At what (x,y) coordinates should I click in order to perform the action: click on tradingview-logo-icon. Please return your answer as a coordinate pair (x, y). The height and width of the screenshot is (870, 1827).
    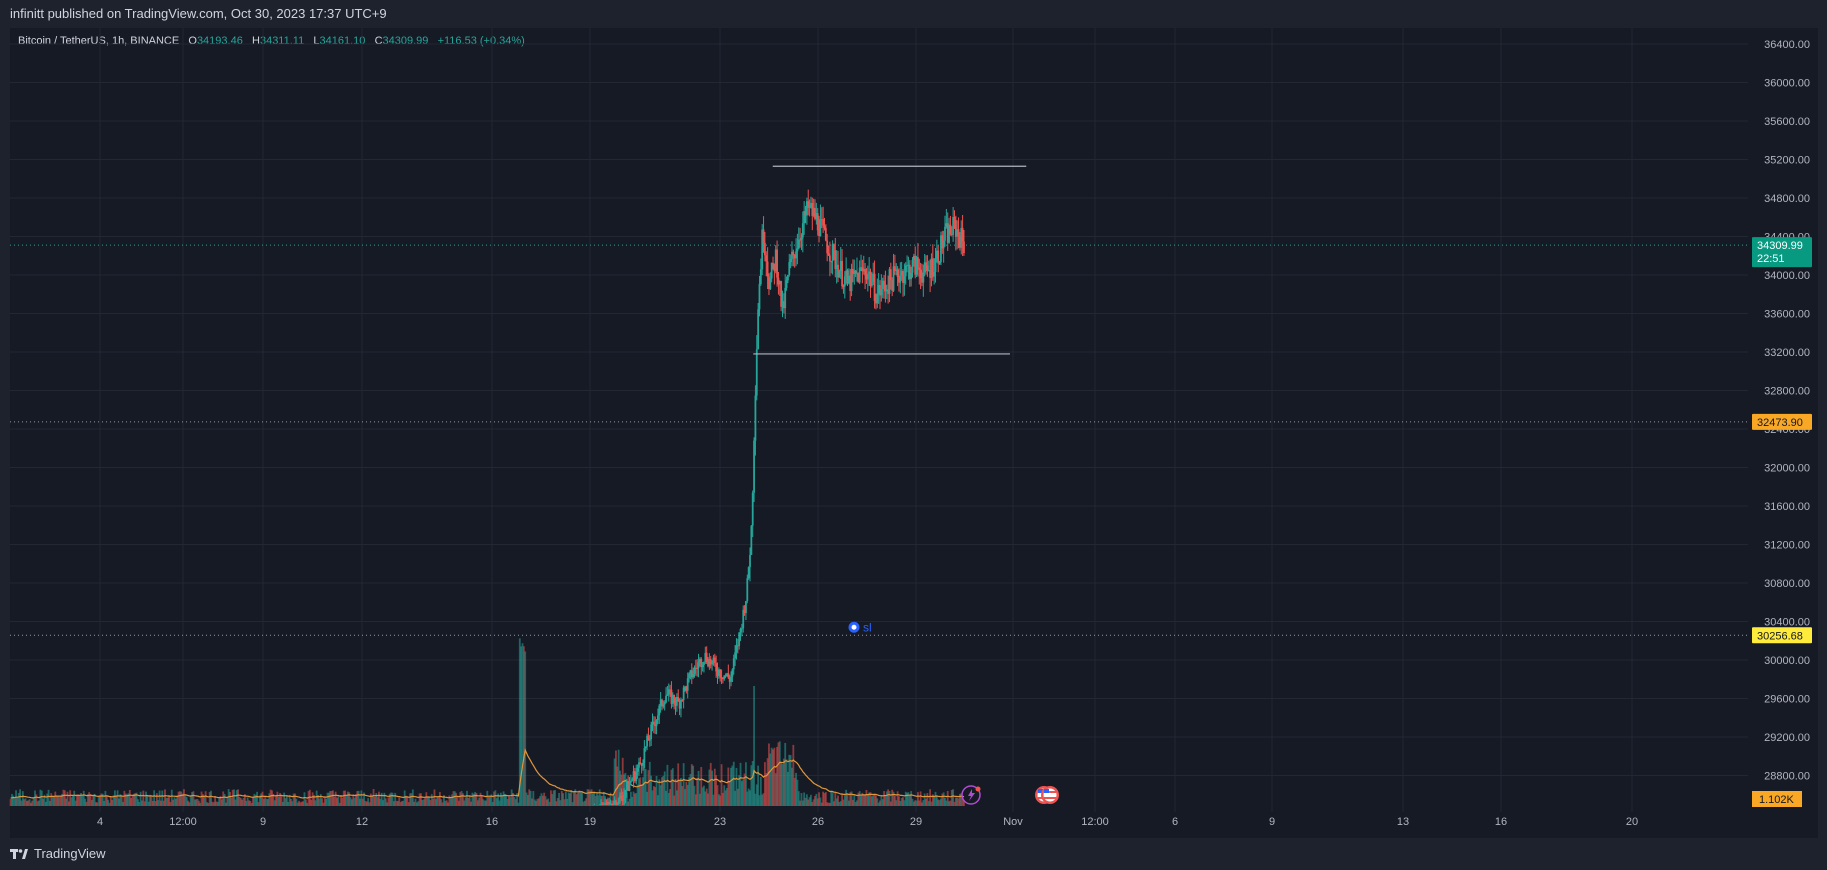
    Looking at the image, I should click on (19, 854).